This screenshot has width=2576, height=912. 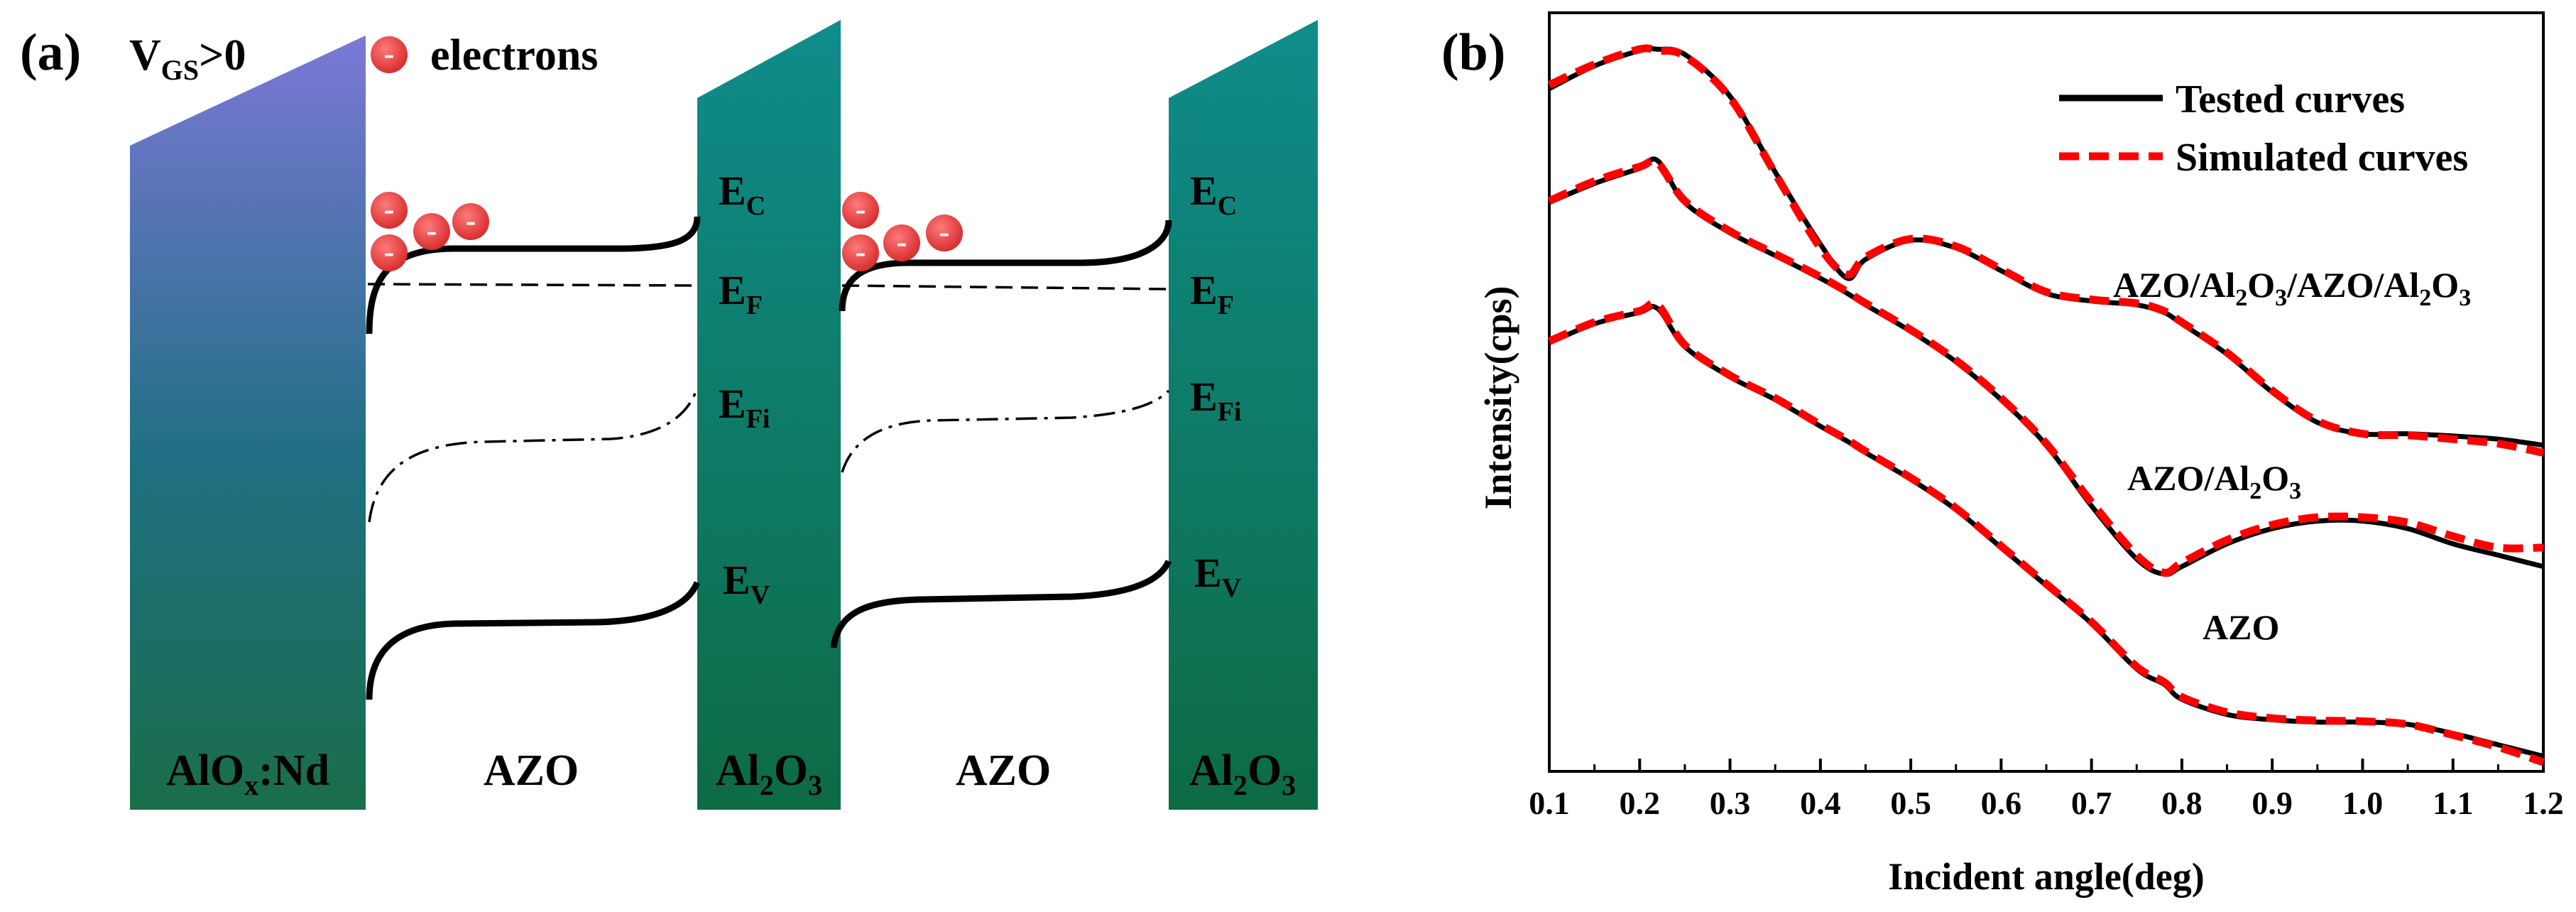 I want to click on x-tick-label: 0.9, so click(x=2272, y=803).